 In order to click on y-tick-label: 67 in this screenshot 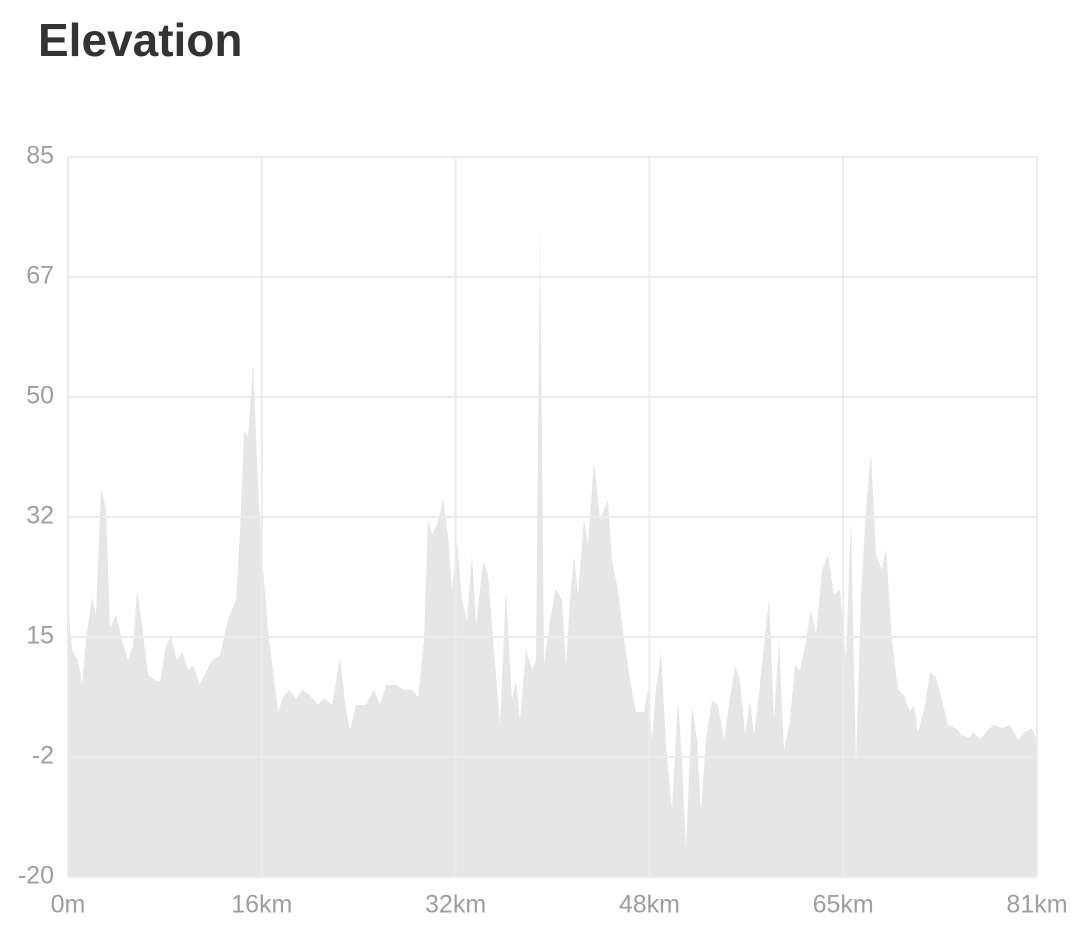, I will do `click(40, 276)`.